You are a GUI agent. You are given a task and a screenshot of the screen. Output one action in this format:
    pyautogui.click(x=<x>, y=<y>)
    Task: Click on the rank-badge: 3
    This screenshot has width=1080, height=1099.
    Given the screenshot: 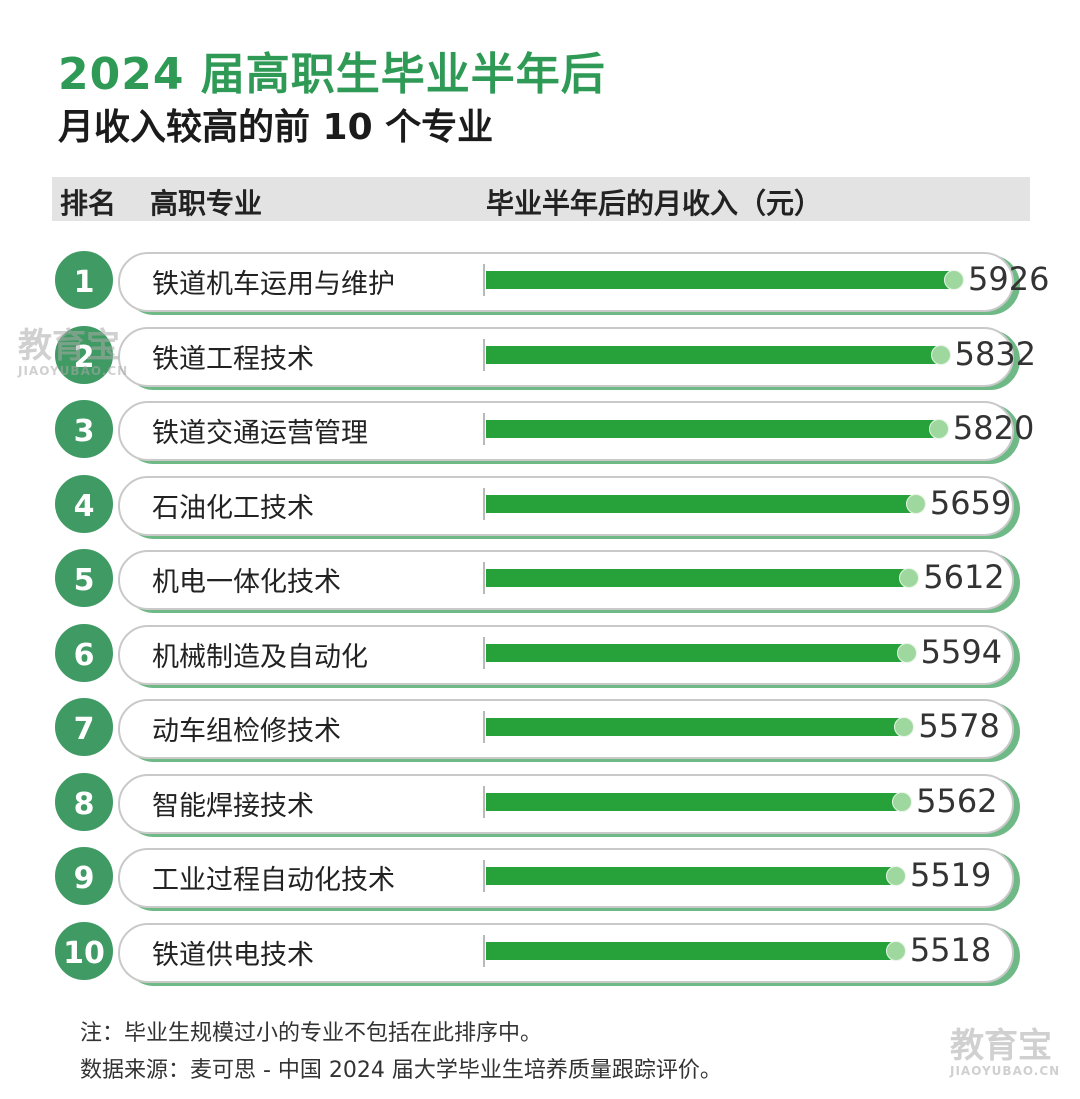 What is the action you would take?
    pyautogui.click(x=84, y=429)
    